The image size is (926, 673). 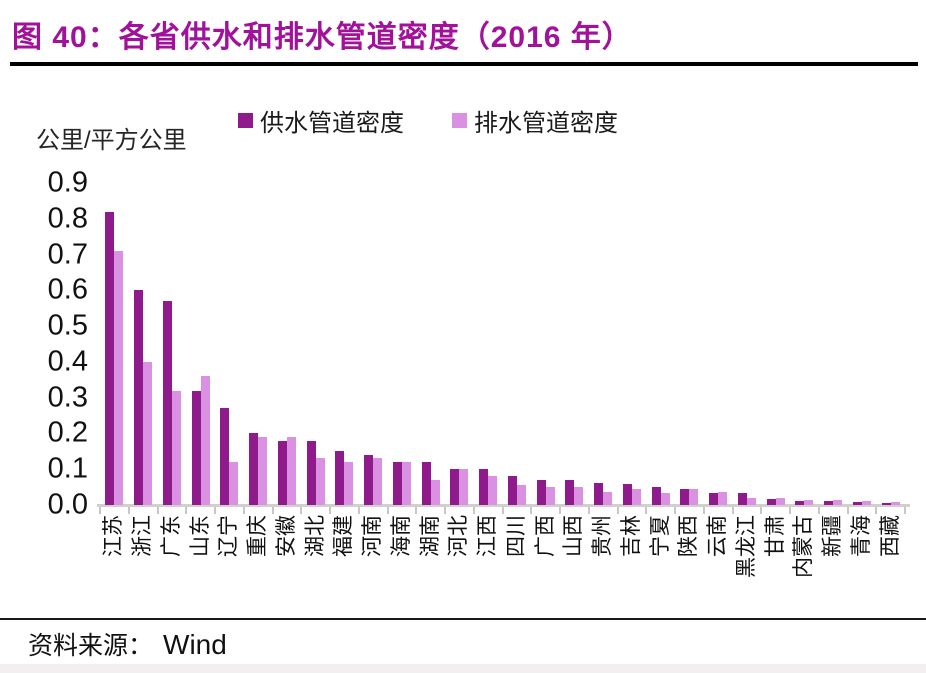 What do you see at coordinates (488, 536) in the screenshot?
I see `x-axis-label-text: 江西` at bounding box center [488, 536].